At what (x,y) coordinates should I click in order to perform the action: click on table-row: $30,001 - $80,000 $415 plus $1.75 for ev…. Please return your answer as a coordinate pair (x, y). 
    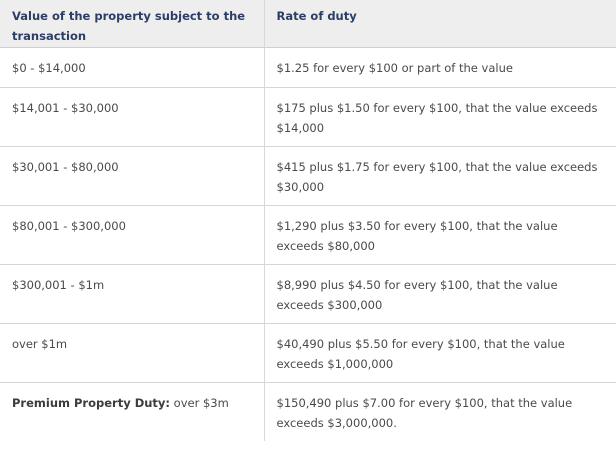
    Looking at the image, I should click on (308, 176).